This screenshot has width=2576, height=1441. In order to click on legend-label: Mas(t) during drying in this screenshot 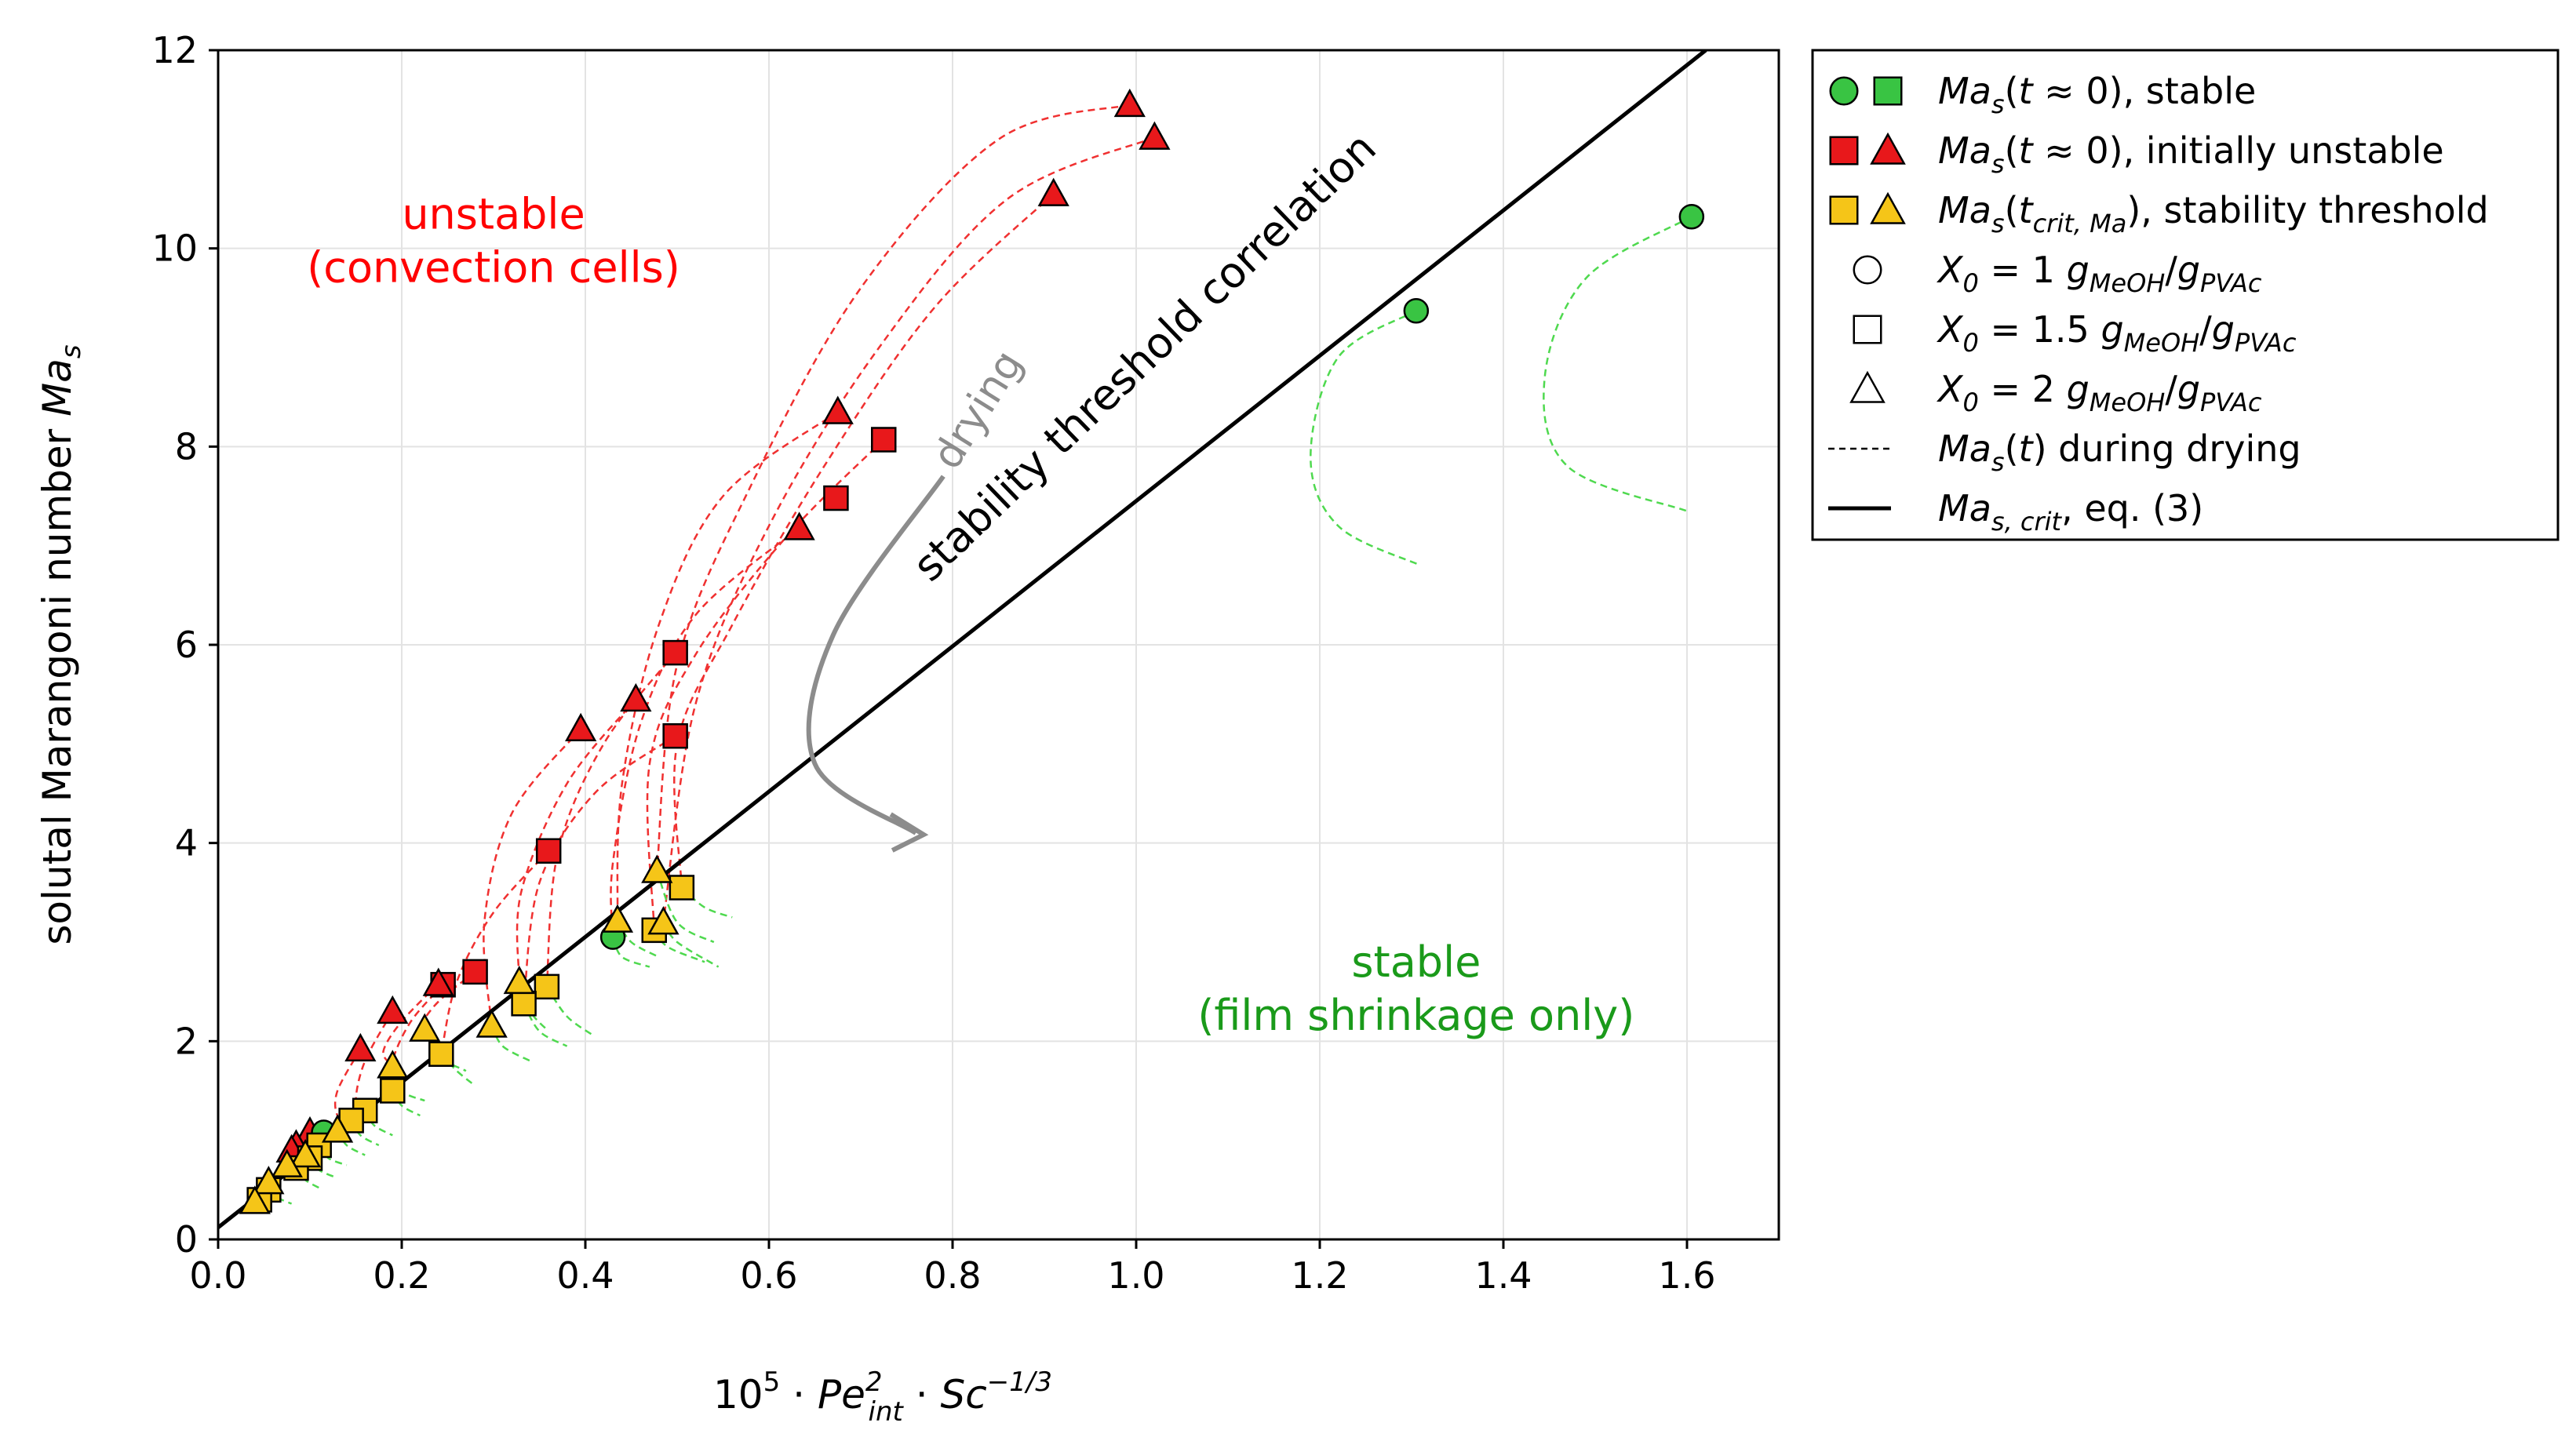, I will do `click(2119, 452)`.